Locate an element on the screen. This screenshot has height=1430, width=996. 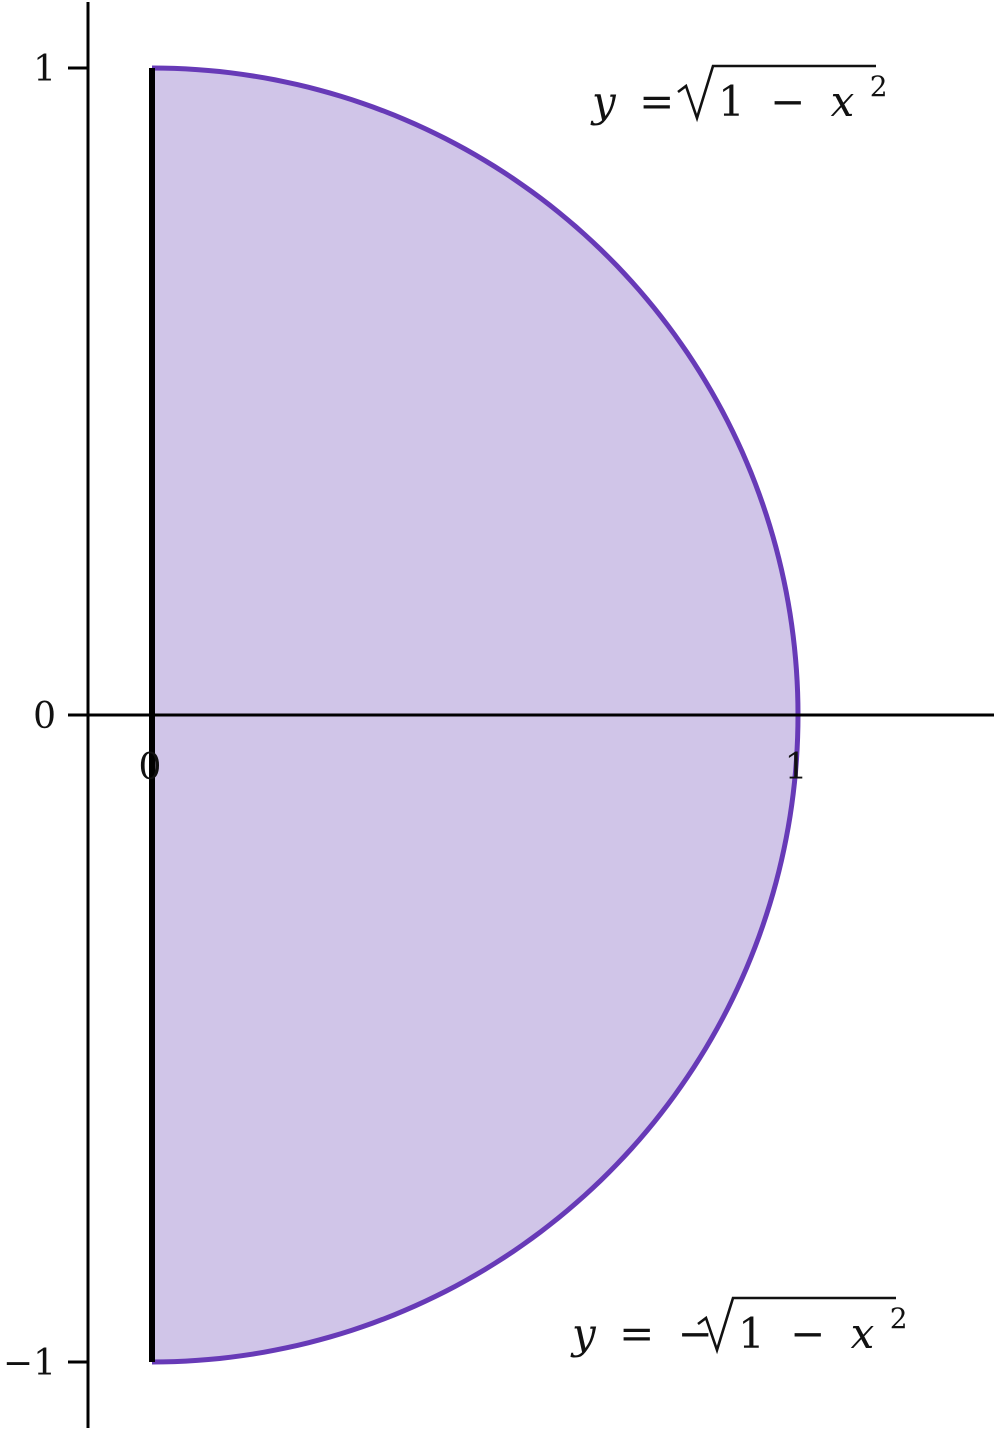
svg-text: y = is located at coordinates (632, 101).